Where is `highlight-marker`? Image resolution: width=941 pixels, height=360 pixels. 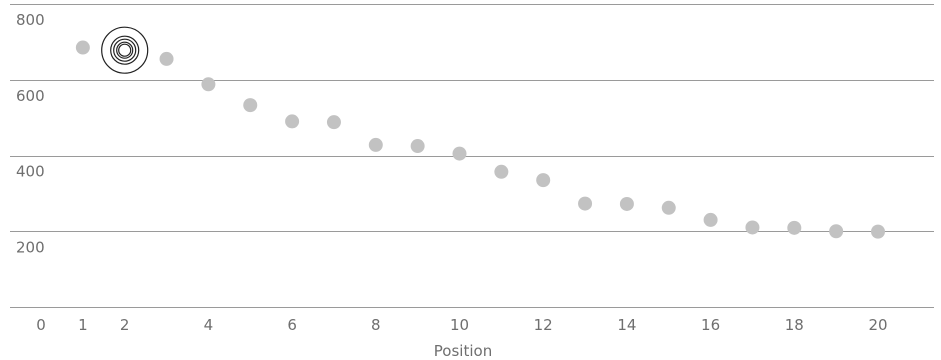 highlight-marker is located at coordinates (125, 50).